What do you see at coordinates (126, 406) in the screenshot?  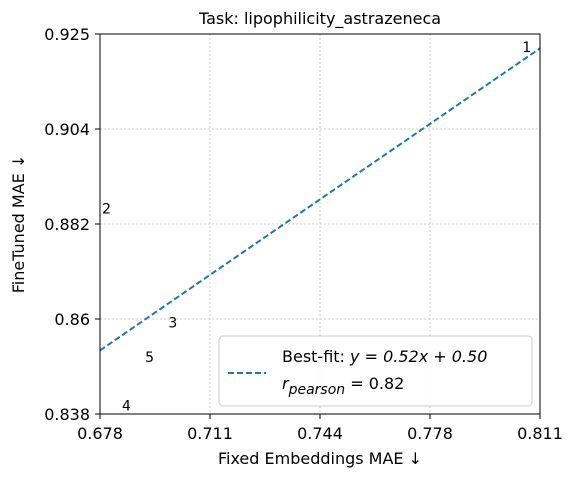 I see `point-label: 4` at bounding box center [126, 406].